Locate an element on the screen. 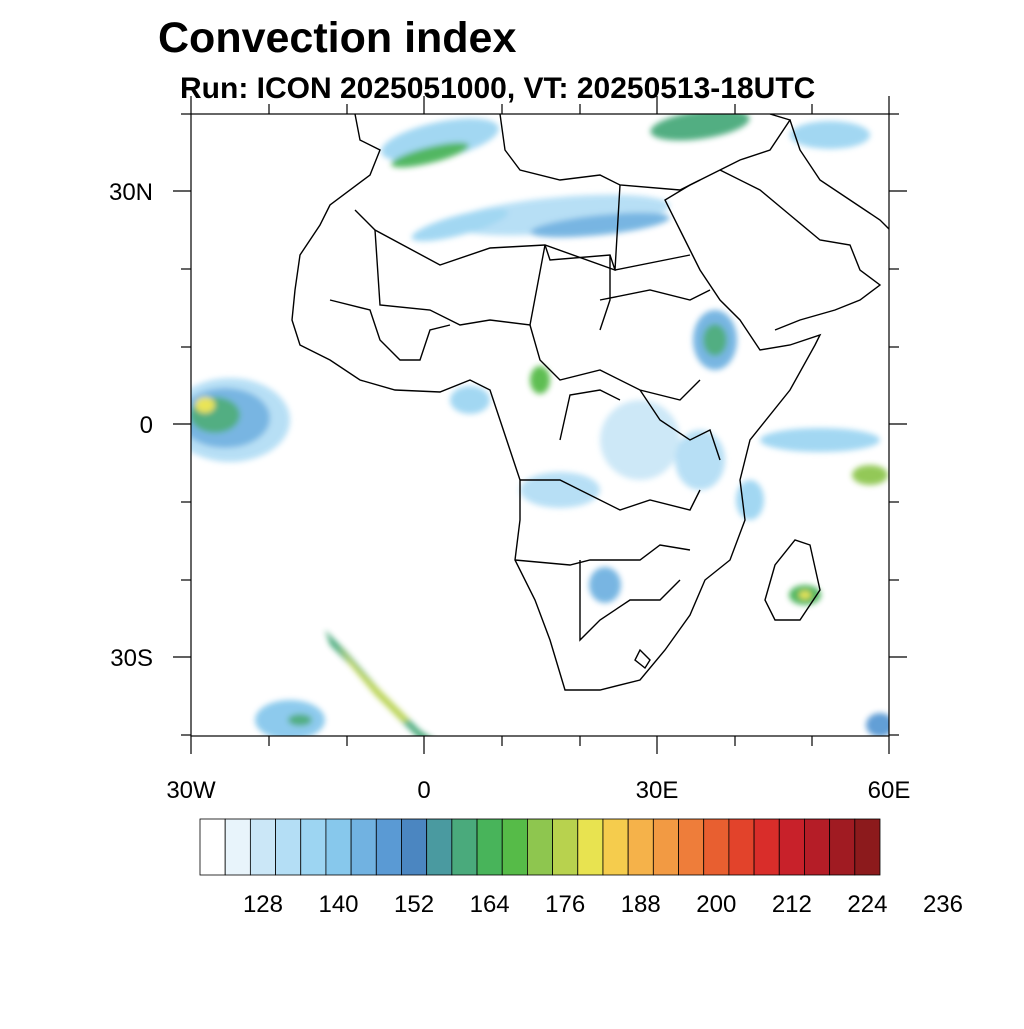  chart-title: Convection index is located at coordinates (337, 38).